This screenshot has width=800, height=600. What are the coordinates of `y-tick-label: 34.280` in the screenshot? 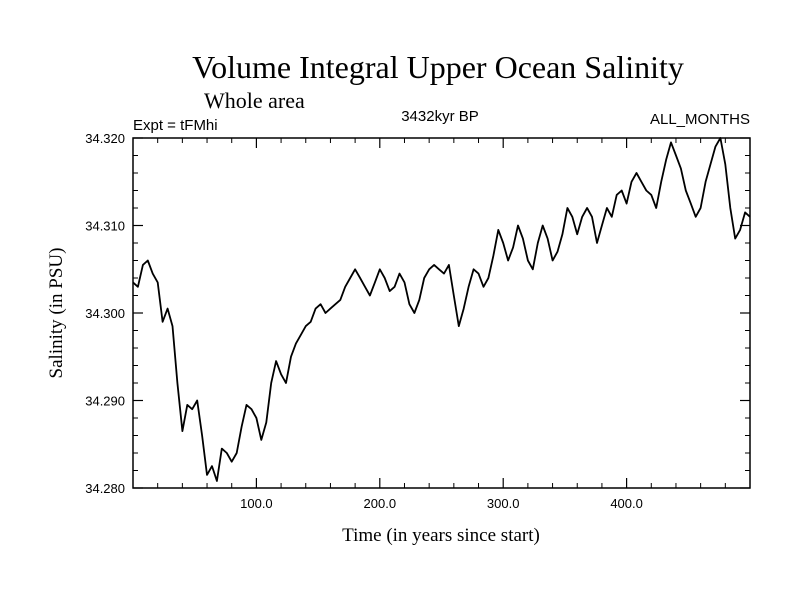 It's located at (105, 488).